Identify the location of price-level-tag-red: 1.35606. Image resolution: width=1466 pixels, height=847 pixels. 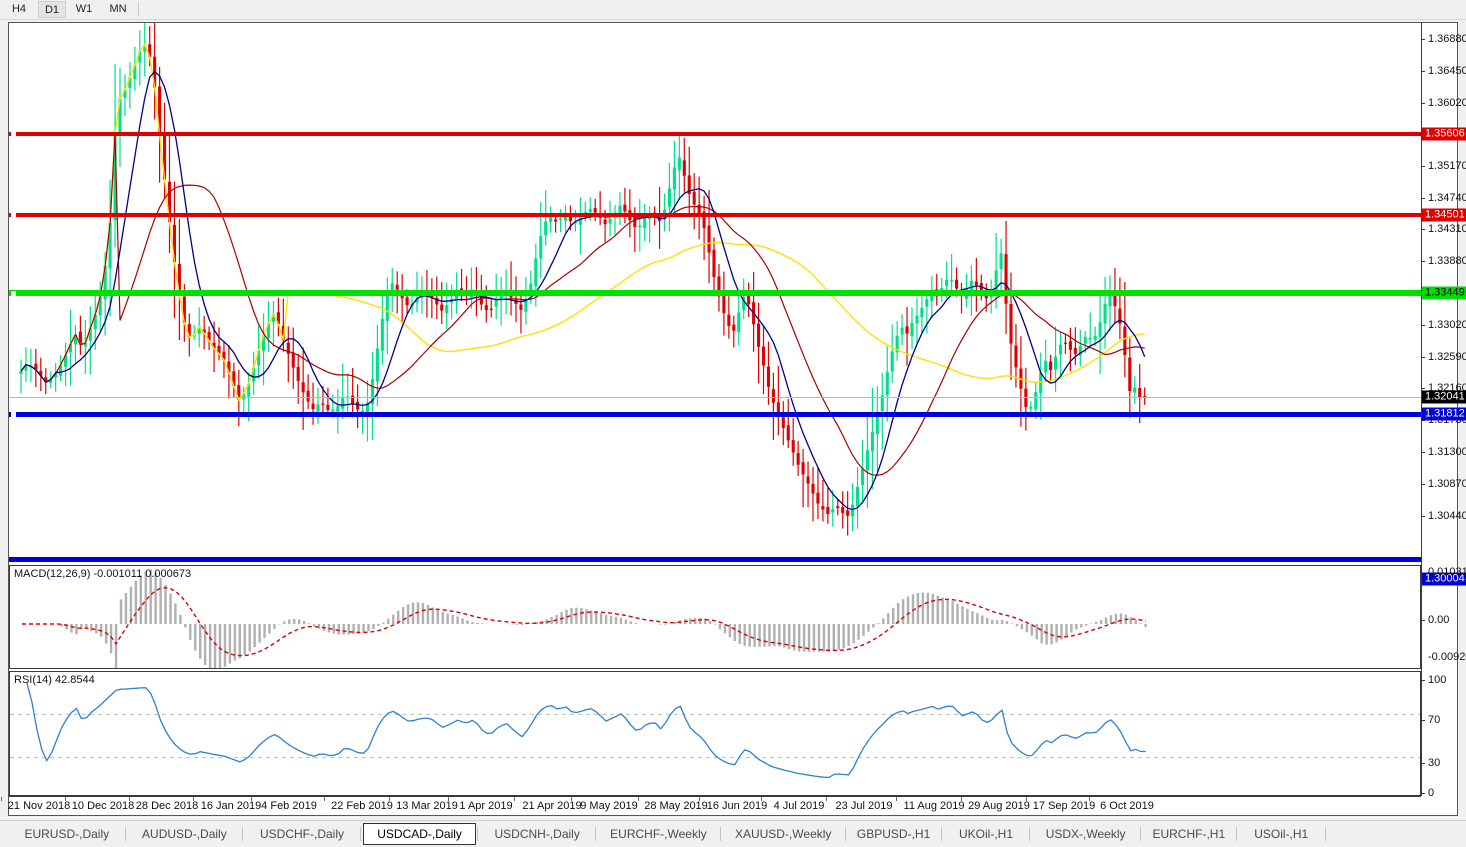
(1444, 133).